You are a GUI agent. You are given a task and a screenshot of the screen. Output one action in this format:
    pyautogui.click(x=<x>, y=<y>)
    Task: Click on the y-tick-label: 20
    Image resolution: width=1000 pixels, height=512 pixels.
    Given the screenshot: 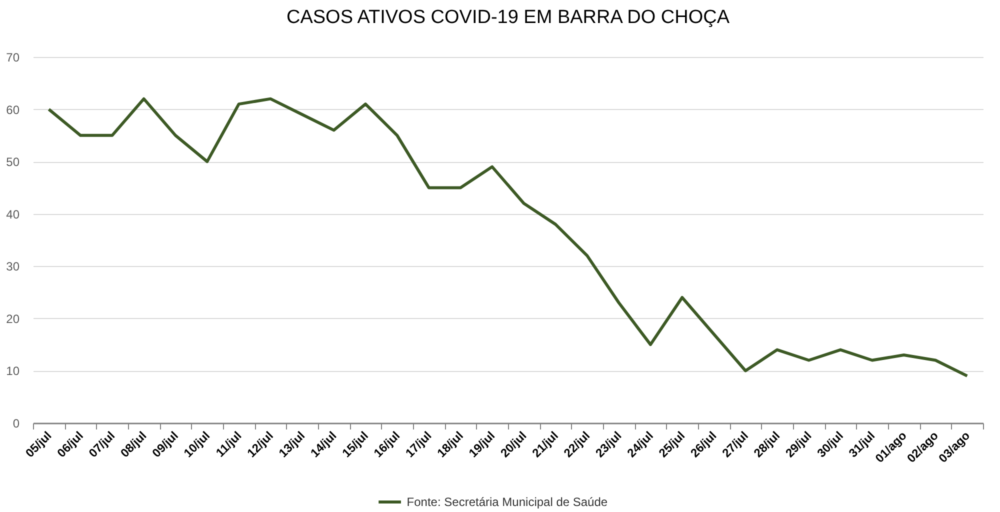 What is the action you would take?
    pyautogui.click(x=13, y=319)
    